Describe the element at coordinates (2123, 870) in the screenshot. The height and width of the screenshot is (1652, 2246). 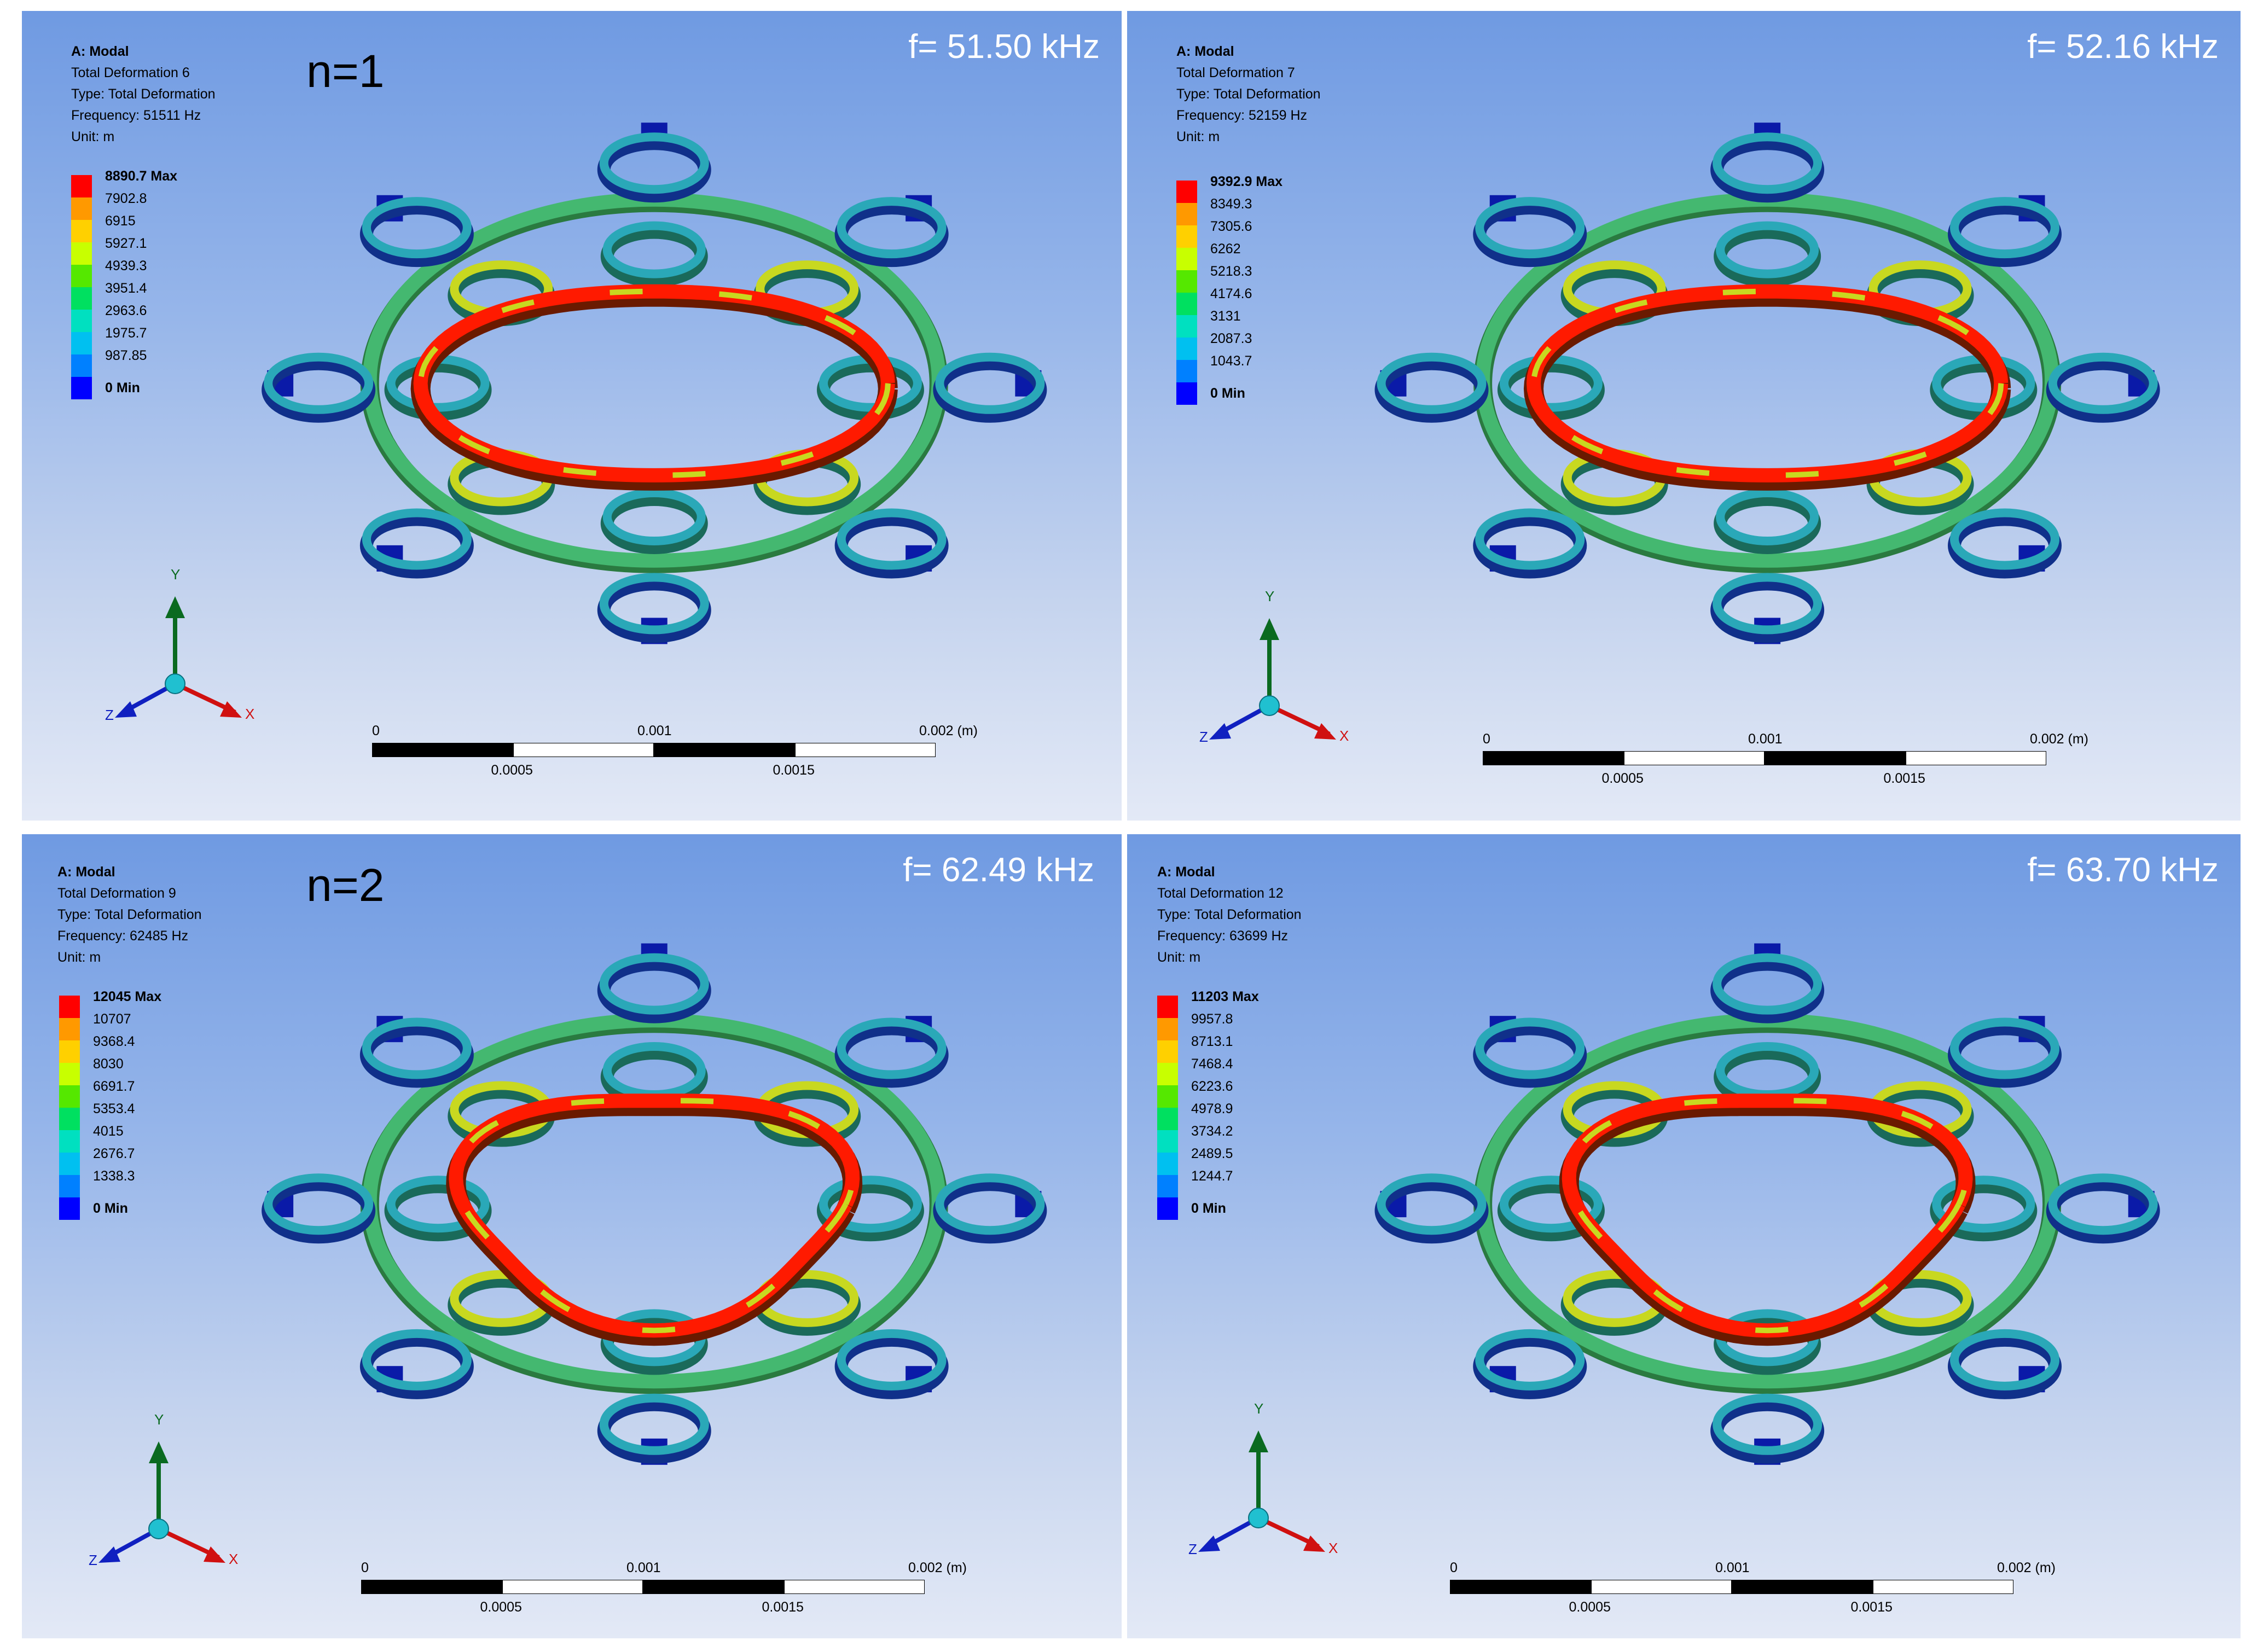
I see `frequency-label: f= 63.70 kHz` at that location.